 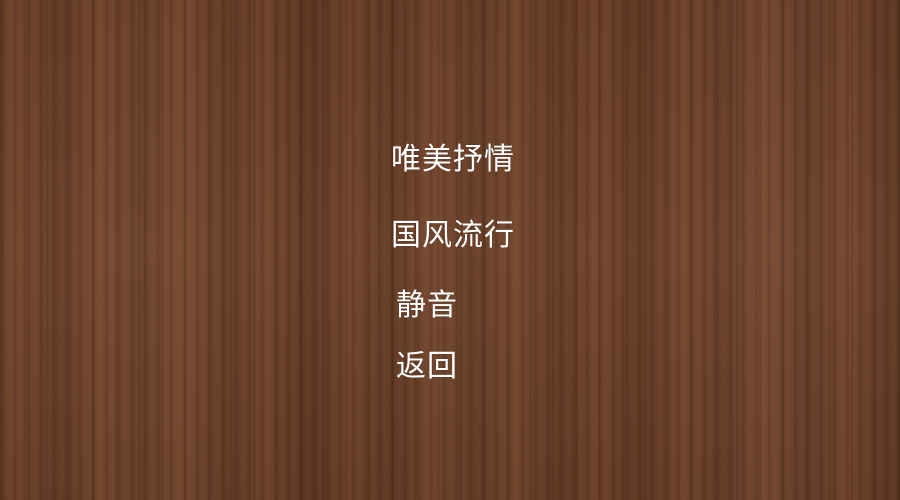 What do you see at coordinates (453, 159) in the screenshot?
I see `menu-item-aesthetic-lyrical: 唯美抒情` at bounding box center [453, 159].